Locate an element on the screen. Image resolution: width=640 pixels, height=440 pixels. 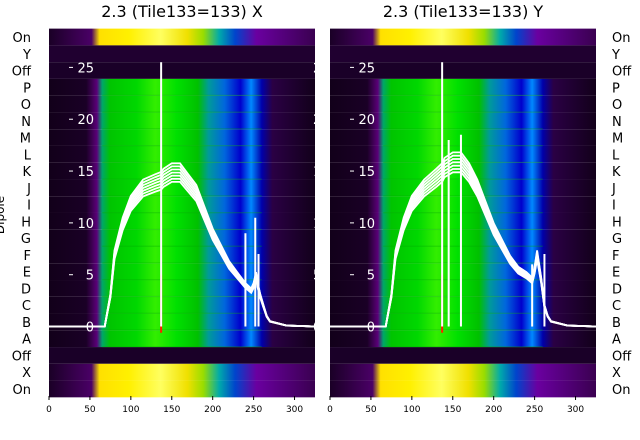
x-tick-label: 250 is located at coordinates (534, 410).